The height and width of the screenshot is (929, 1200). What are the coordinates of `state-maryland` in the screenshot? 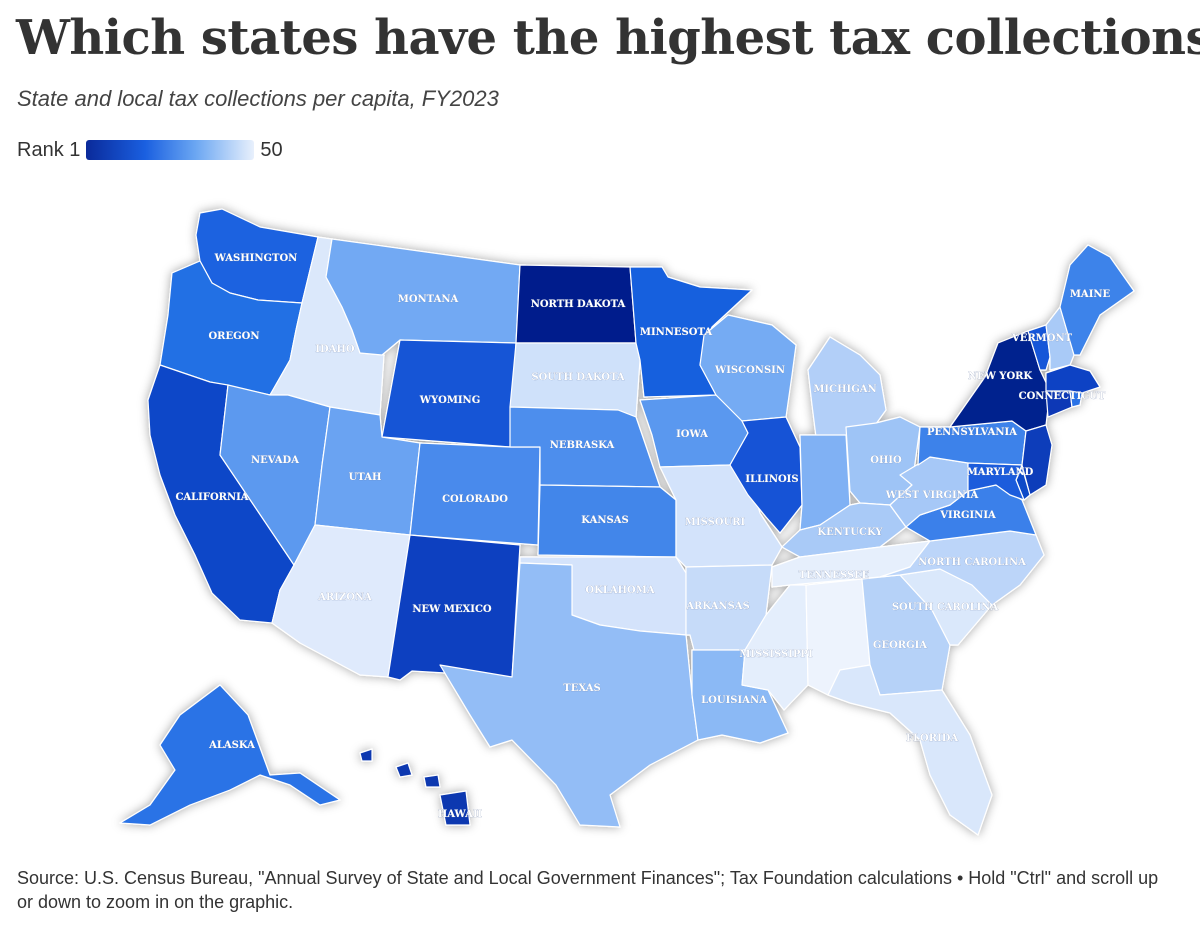 It's located at (996, 481).